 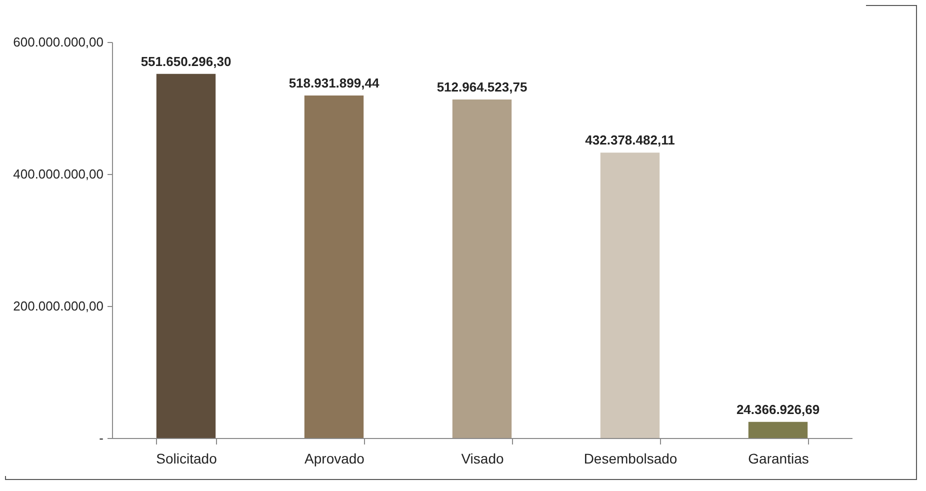 I want to click on data-label: 518.931.899,44, so click(x=334, y=83).